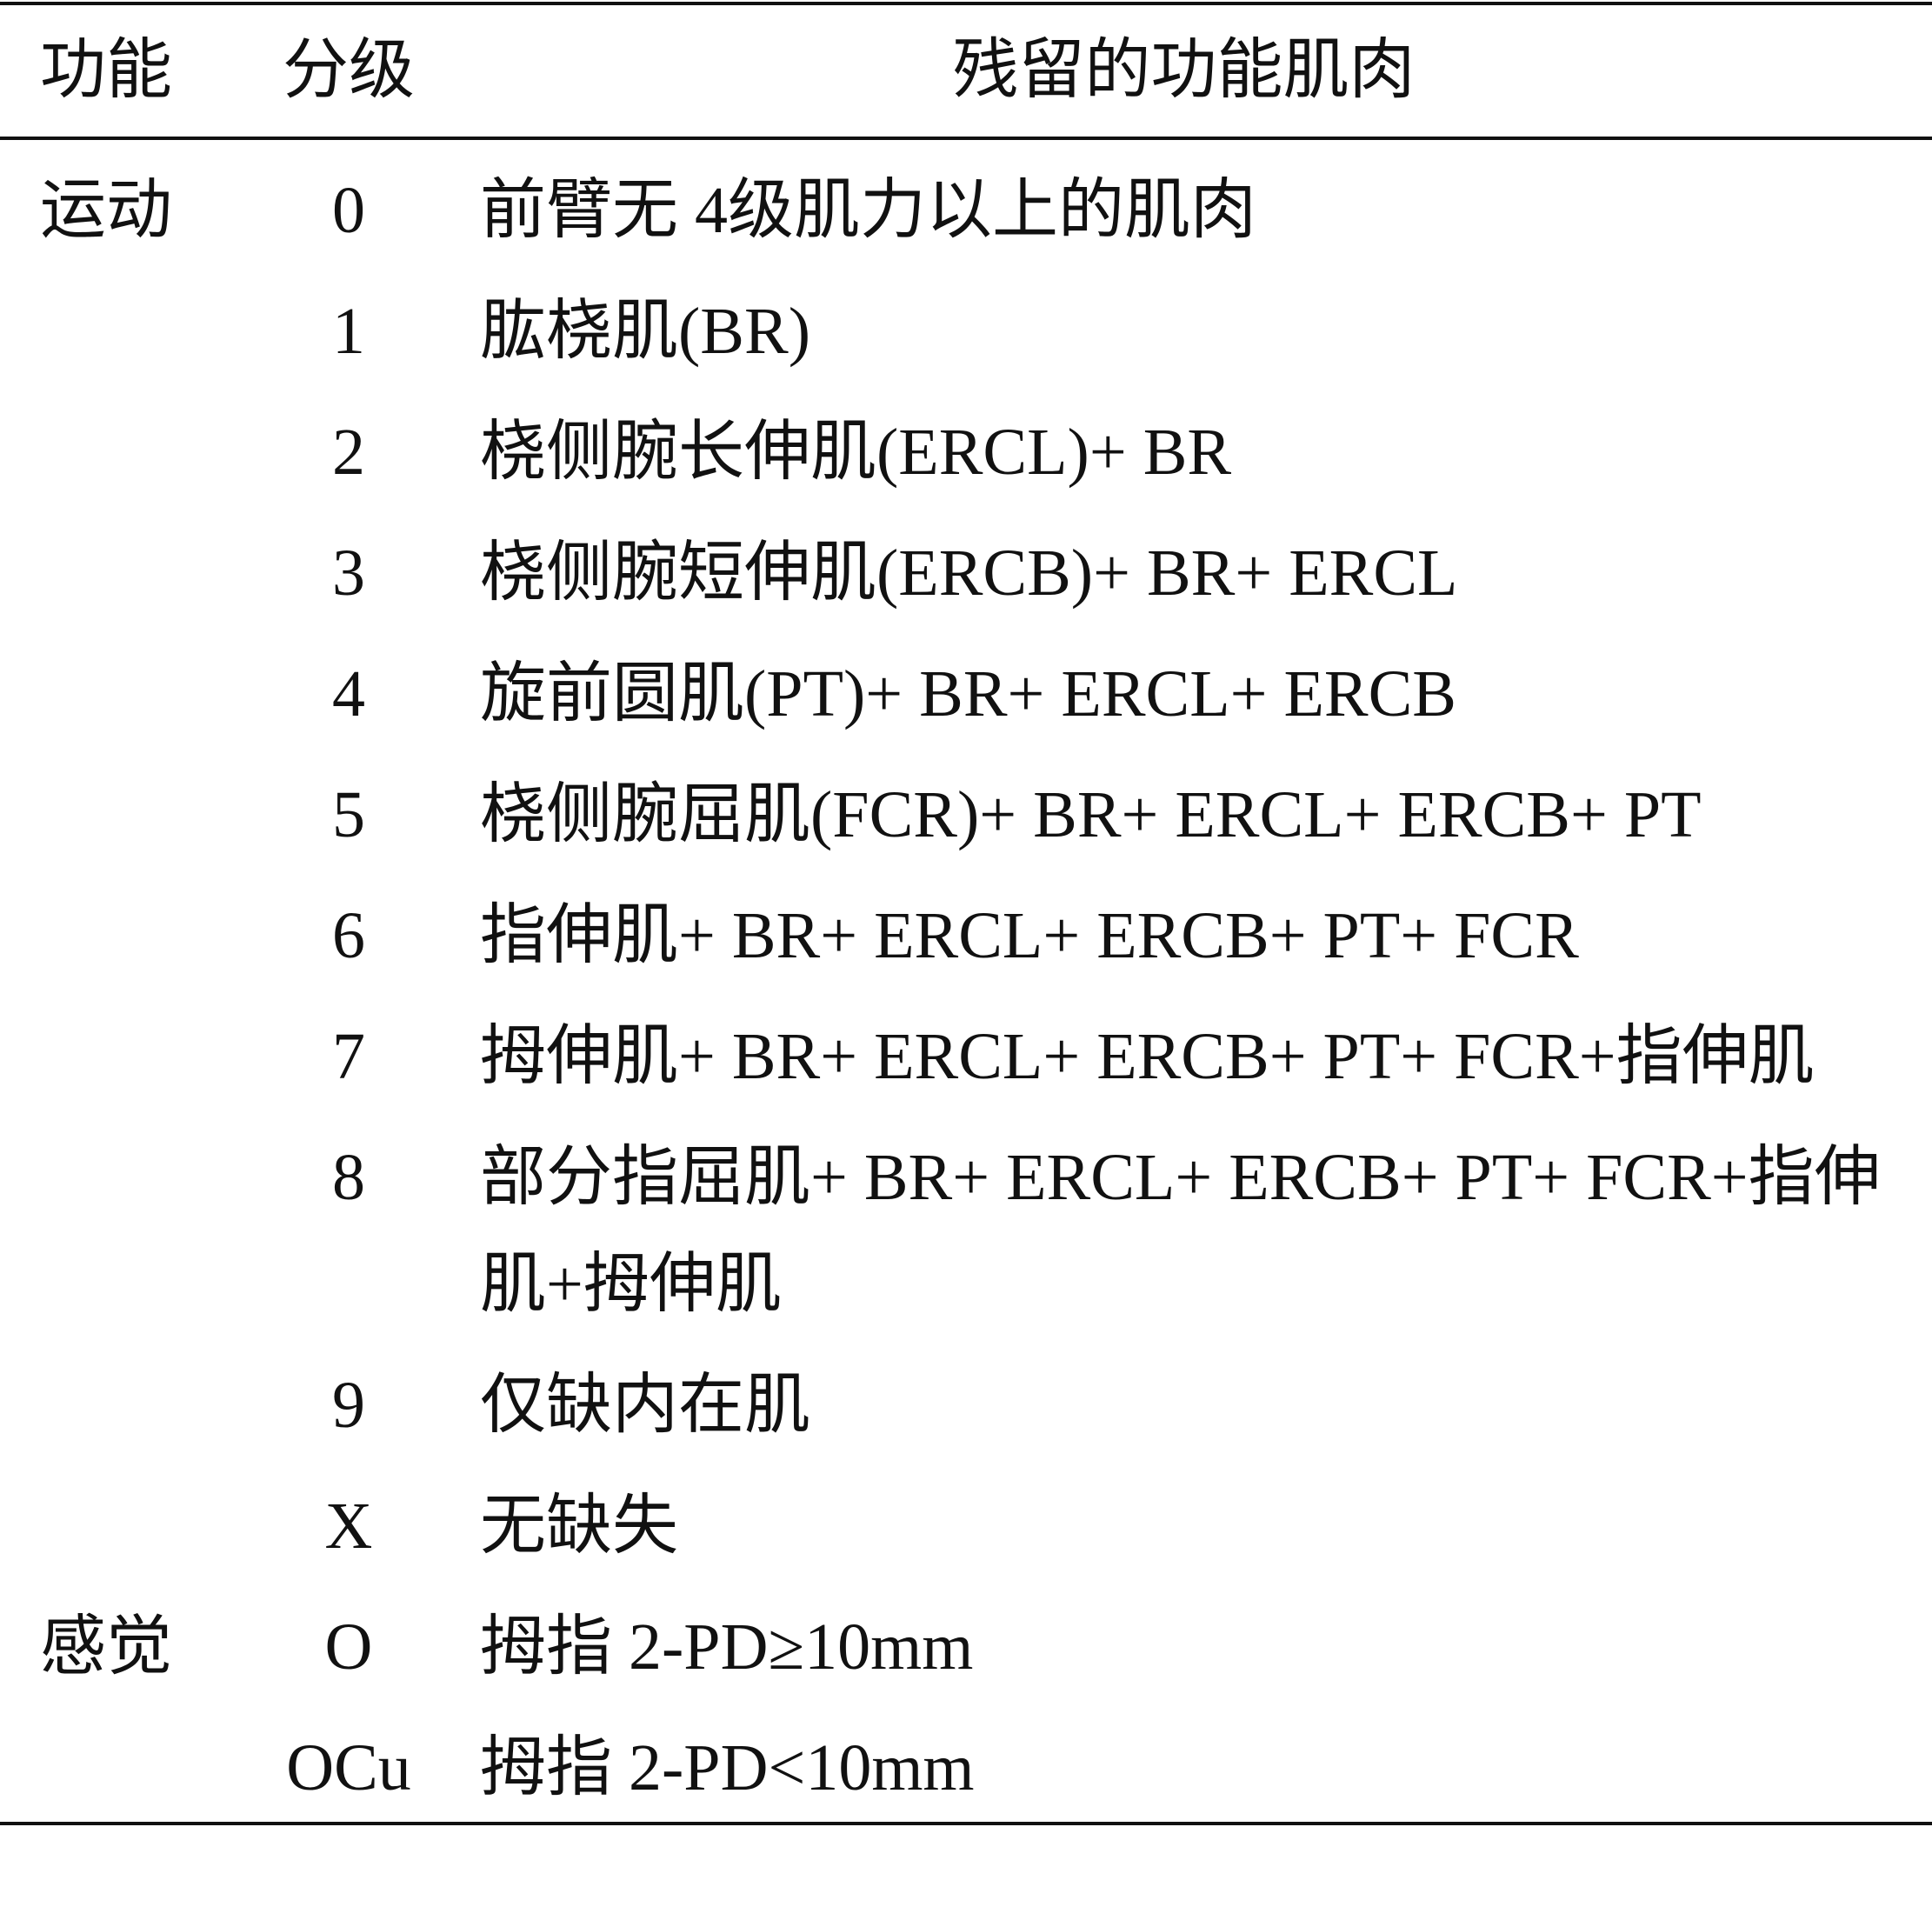 The image size is (1932, 1927). Describe the element at coordinates (106, 1647) in the screenshot. I see `function-cell: 感觉` at that location.